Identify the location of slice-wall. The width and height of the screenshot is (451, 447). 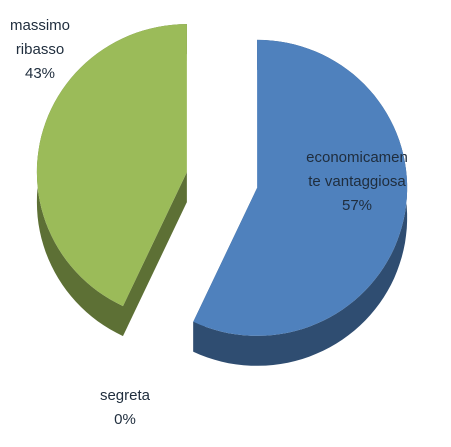
(155, 254).